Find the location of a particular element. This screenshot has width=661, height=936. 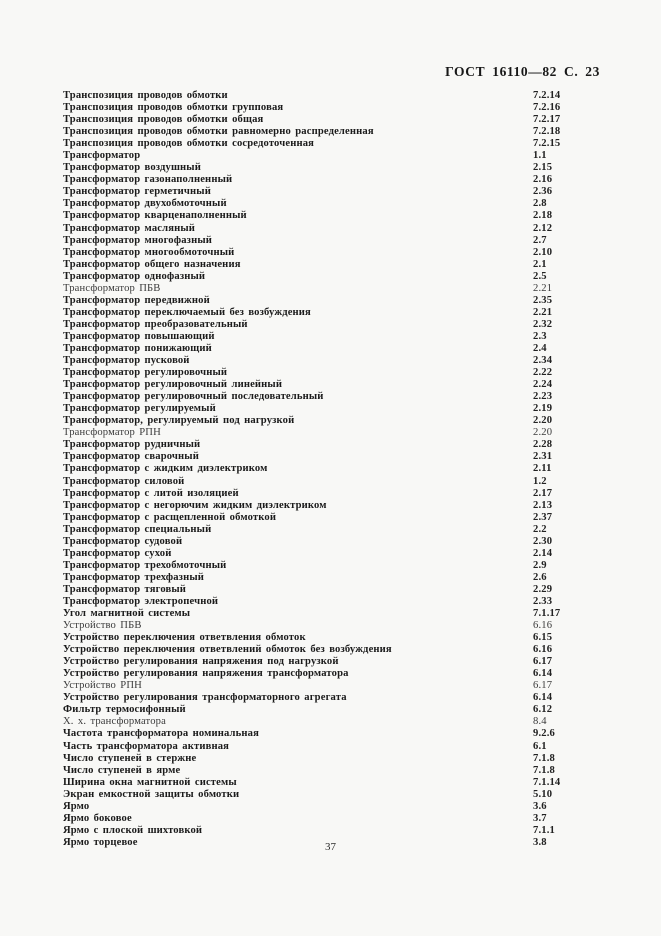

index-row: Трансформатор передвижной 2.35 is located at coordinates (323, 301).